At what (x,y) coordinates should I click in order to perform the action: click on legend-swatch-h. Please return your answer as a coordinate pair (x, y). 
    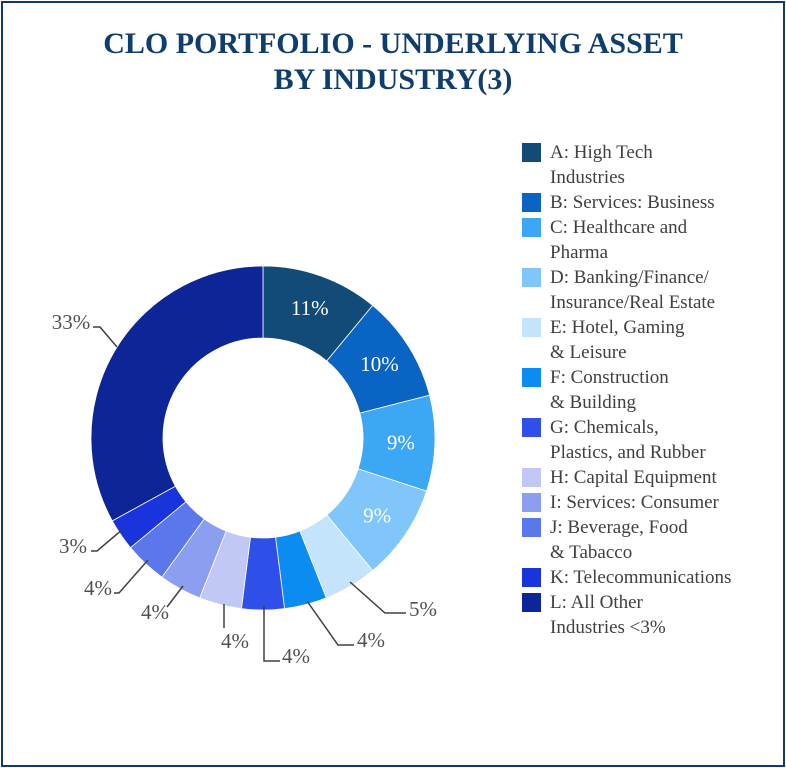
    Looking at the image, I should click on (531, 477).